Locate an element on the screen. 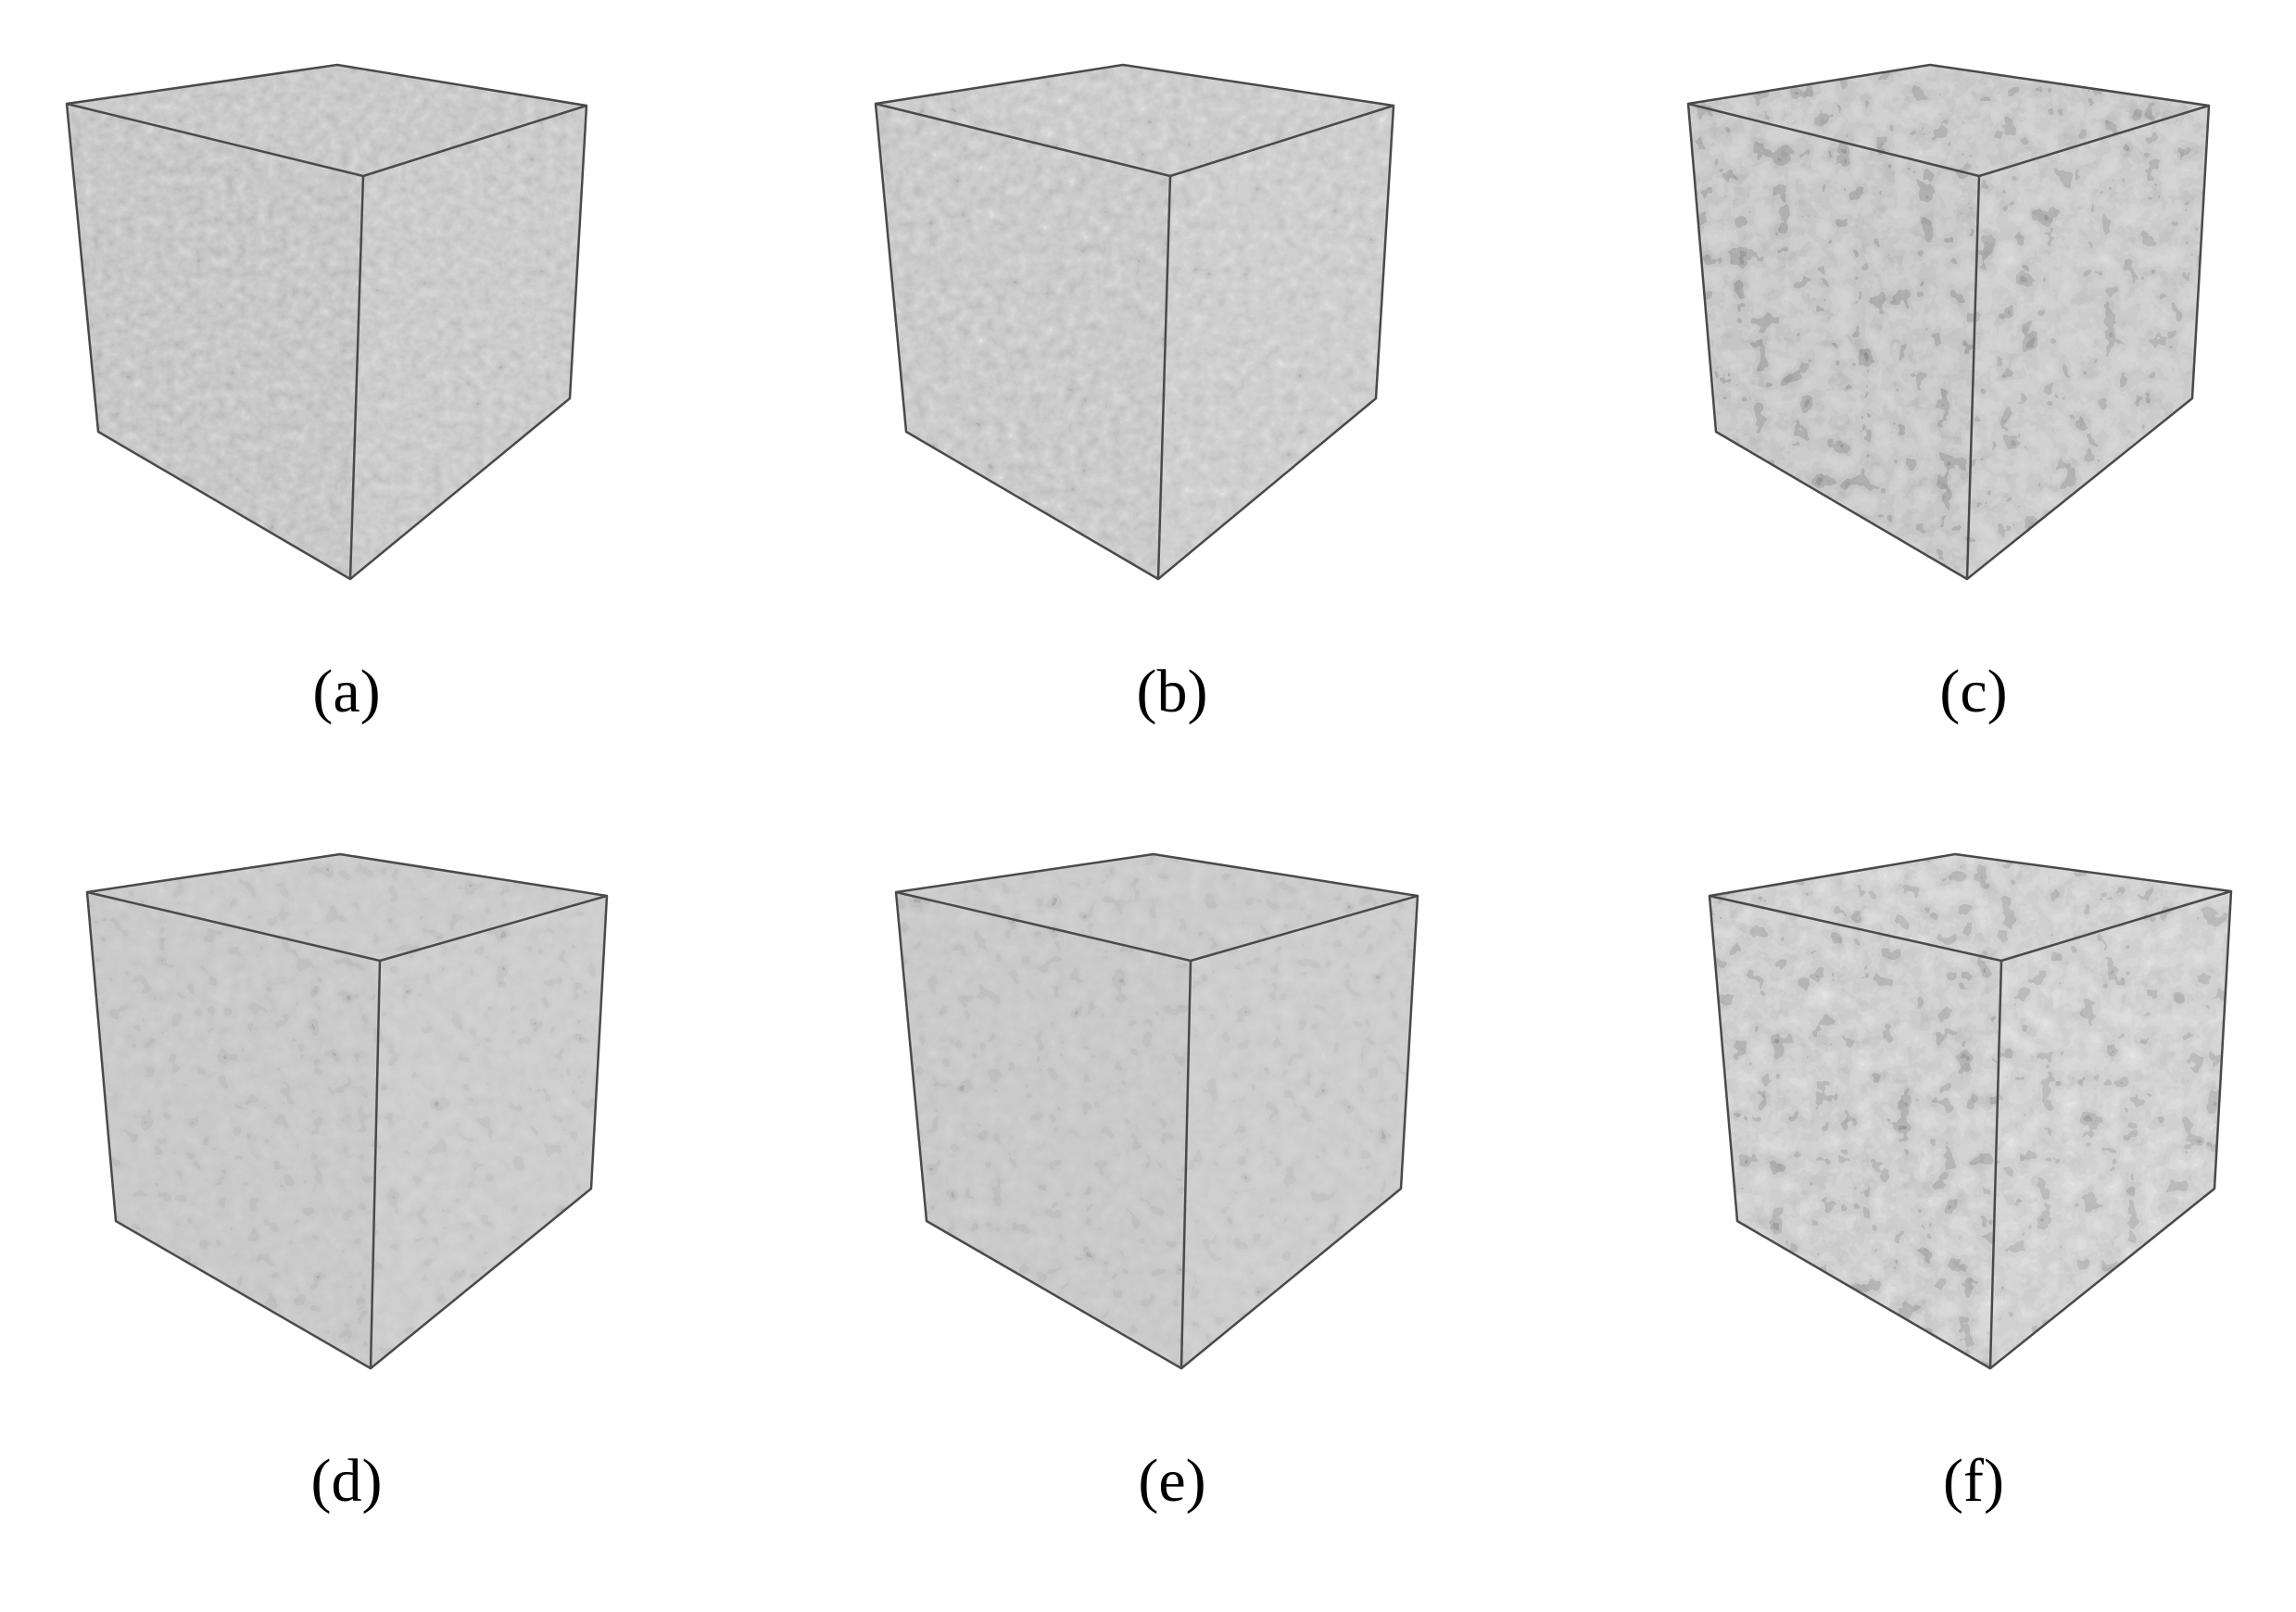 The height and width of the screenshot is (1612, 2296). panel-d: (d) is located at coordinates (347, 1183).